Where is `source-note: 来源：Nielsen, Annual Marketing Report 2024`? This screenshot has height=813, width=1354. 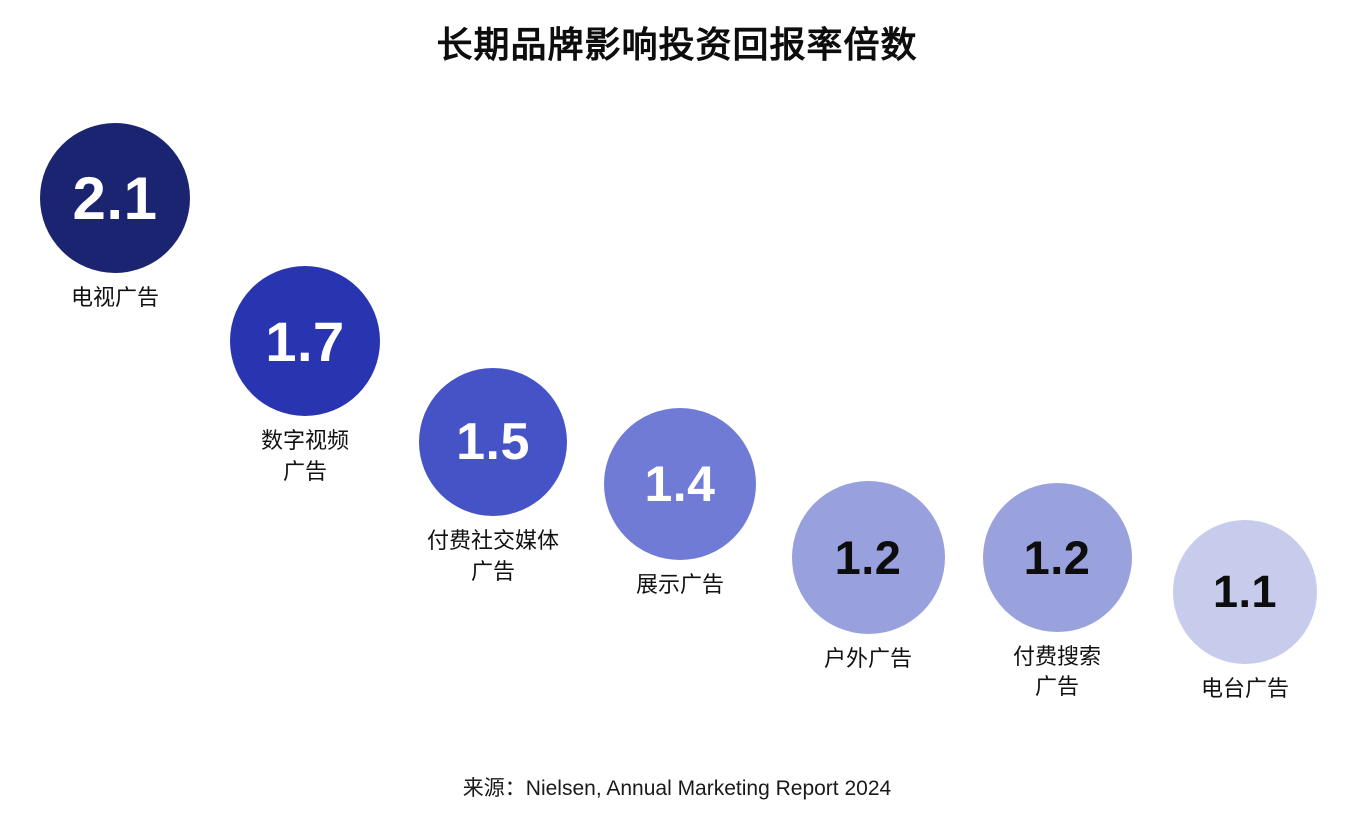 source-note: 来源：Nielsen, Annual Marketing Report 2024 is located at coordinates (677, 788).